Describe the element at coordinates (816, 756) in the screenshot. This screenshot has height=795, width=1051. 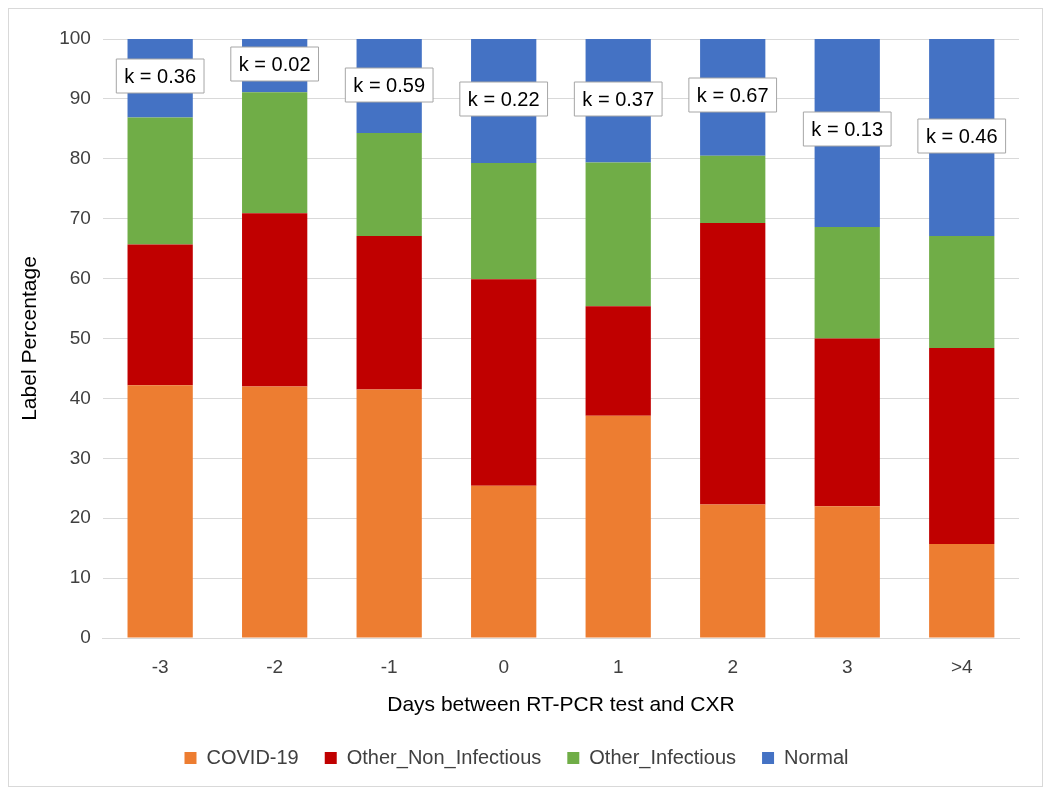
I see `legend-label: Normal` at that location.